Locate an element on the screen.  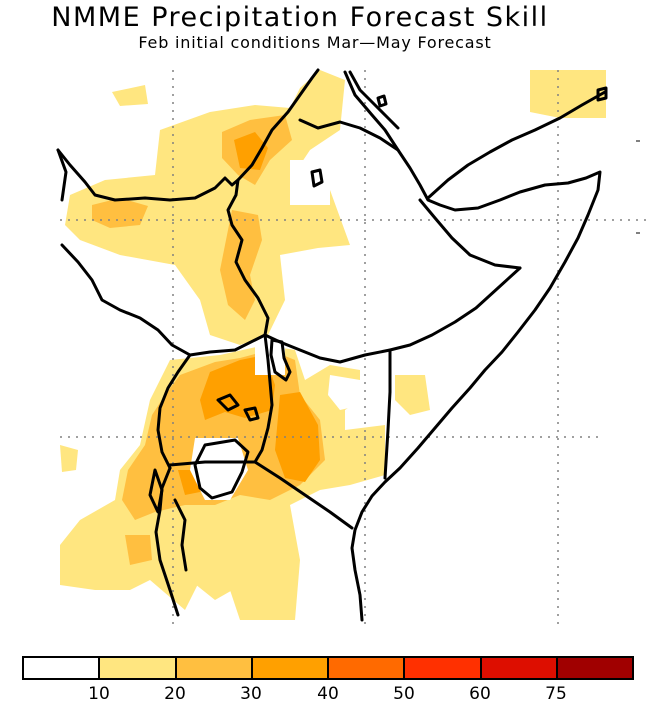
lake-victoria is located at coordinates (221, 469).